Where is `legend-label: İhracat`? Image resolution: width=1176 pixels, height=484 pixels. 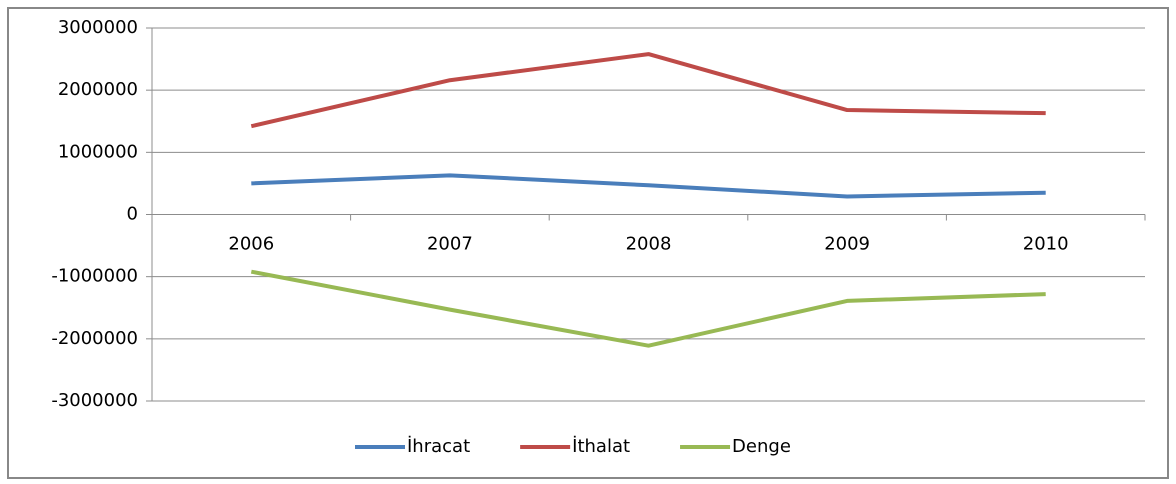 legend-label: İhracat is located at coordinates (438, 446).